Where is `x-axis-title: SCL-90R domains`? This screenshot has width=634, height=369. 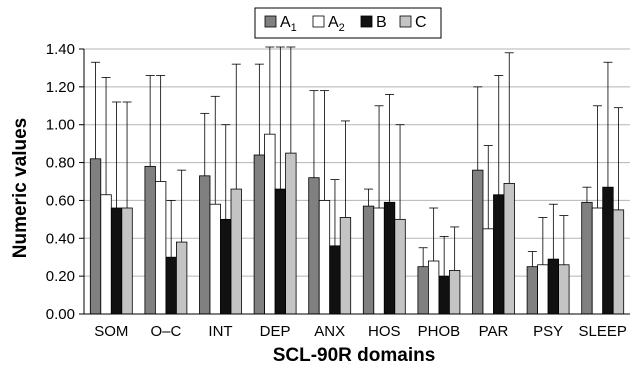
x-axis-title: SCL-90R domains is located at coordinates (354, 355).